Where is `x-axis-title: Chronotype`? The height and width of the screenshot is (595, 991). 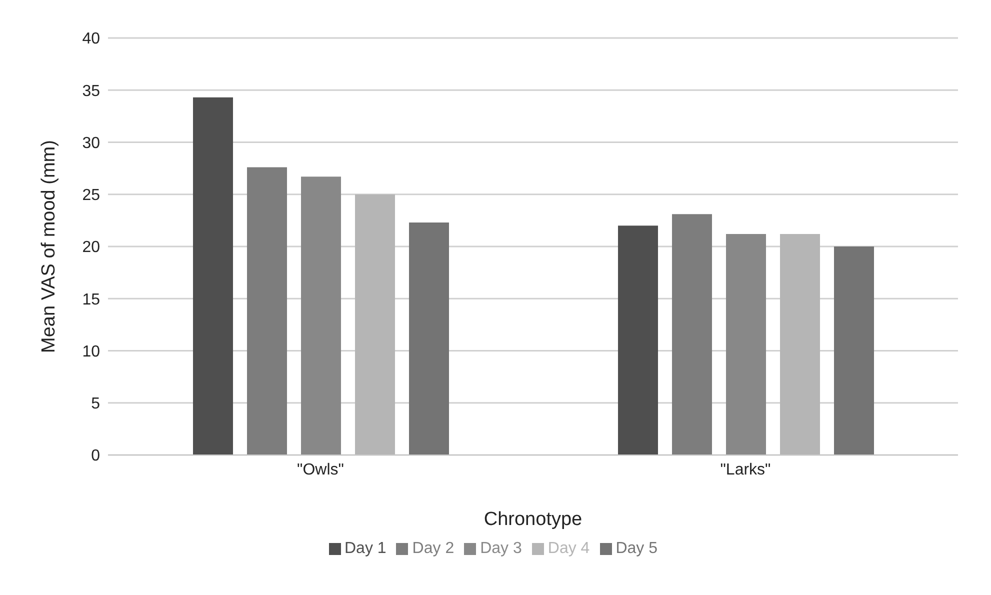 x-axis-title: Chronotype is located at coordinates (533, 519).